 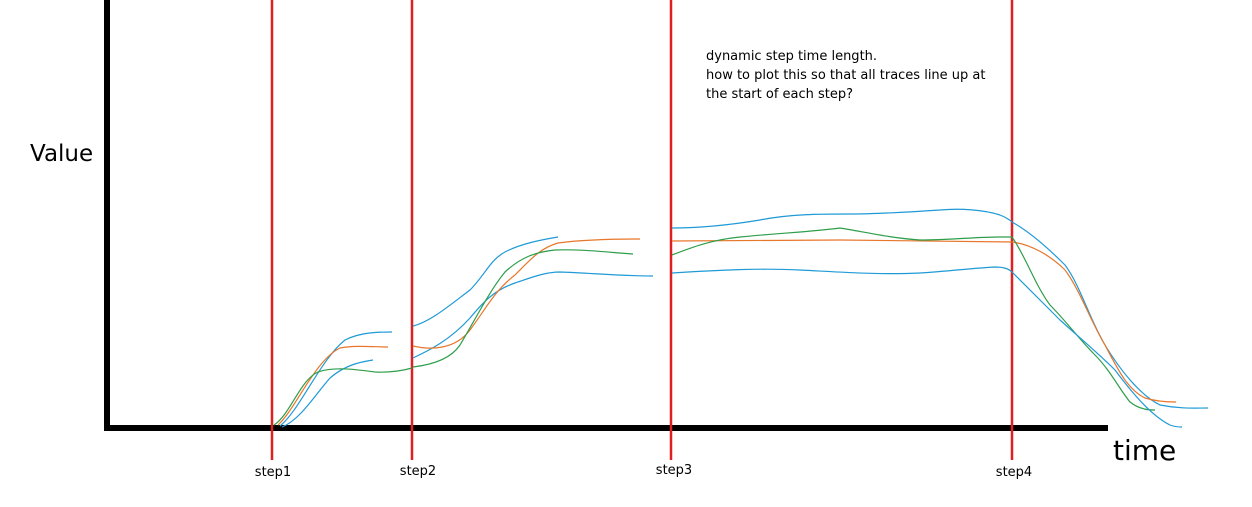 I want to click on trace-orange-step3, so click(x=842, y=241).